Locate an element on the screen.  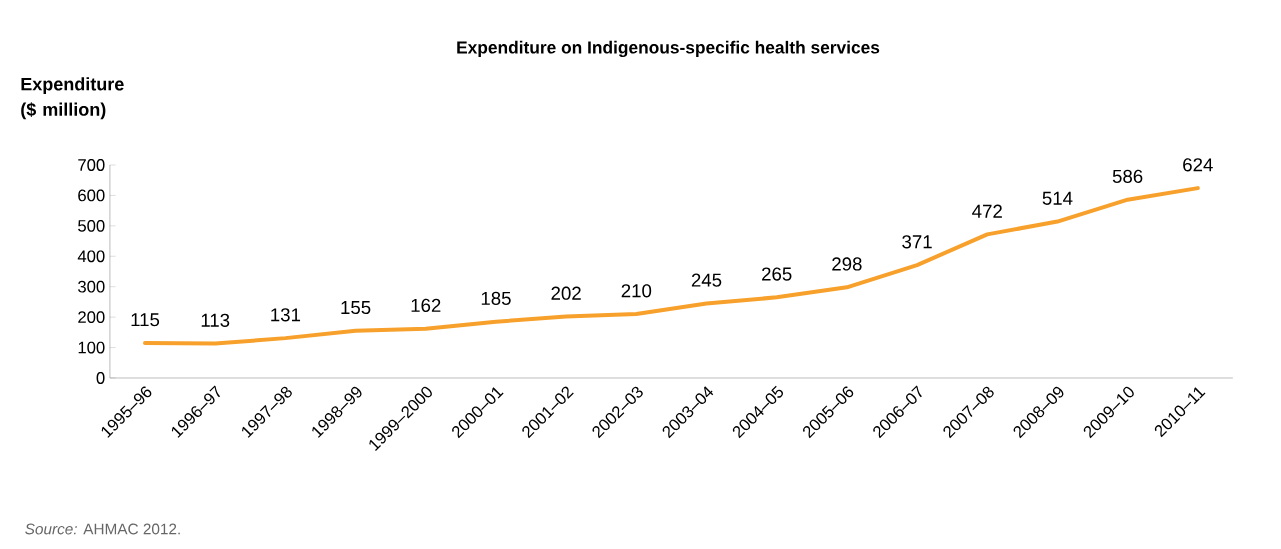
chart-title: Expenditure on Indigenous-specific health services is located at coordinates (668, 49).